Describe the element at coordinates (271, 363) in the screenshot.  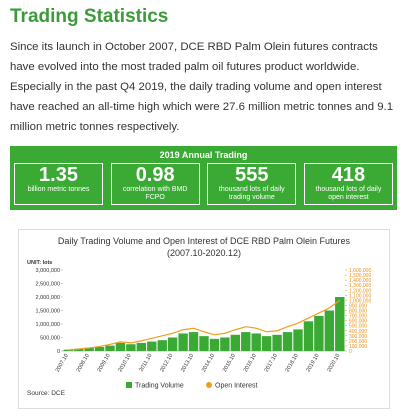
I see `x-tick-label: 2017.10` at that location.